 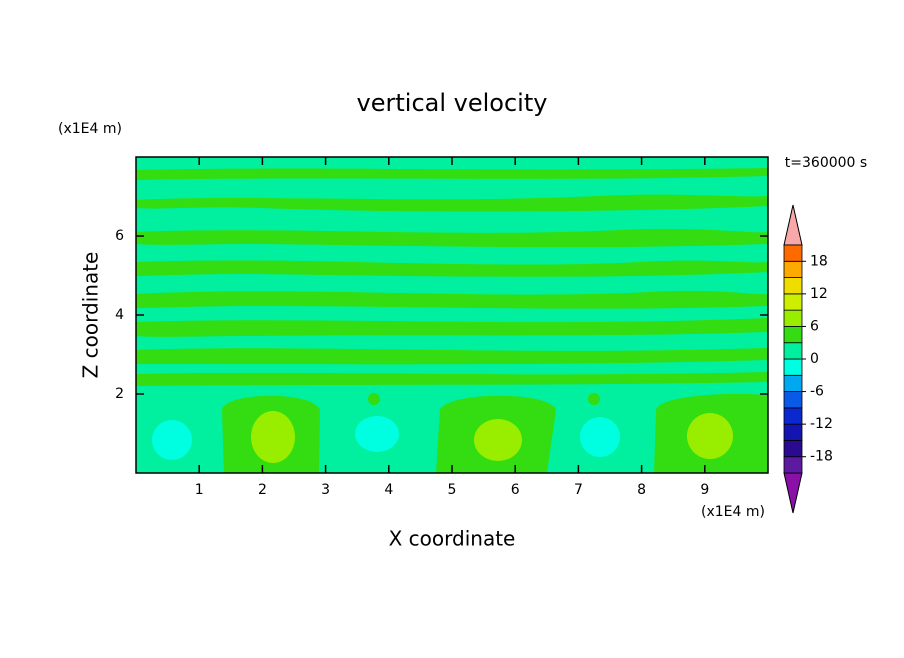 I want to click on colorbar-tick-label: 0, so click(x=814, y=359).